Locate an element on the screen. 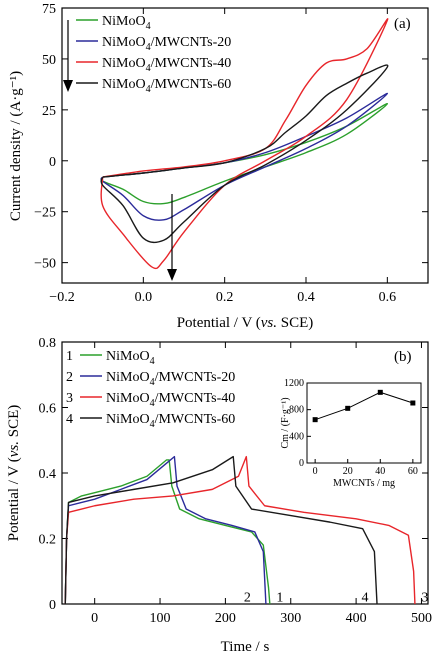  x-tick-label: −0.2 is located at coordinates (61, 297).